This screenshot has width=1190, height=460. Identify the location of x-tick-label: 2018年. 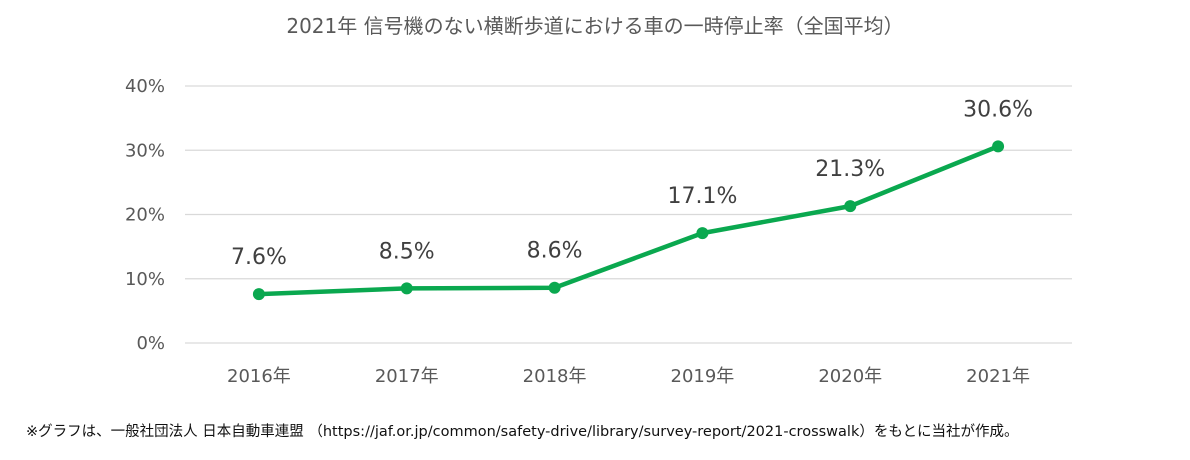
(555, 376).